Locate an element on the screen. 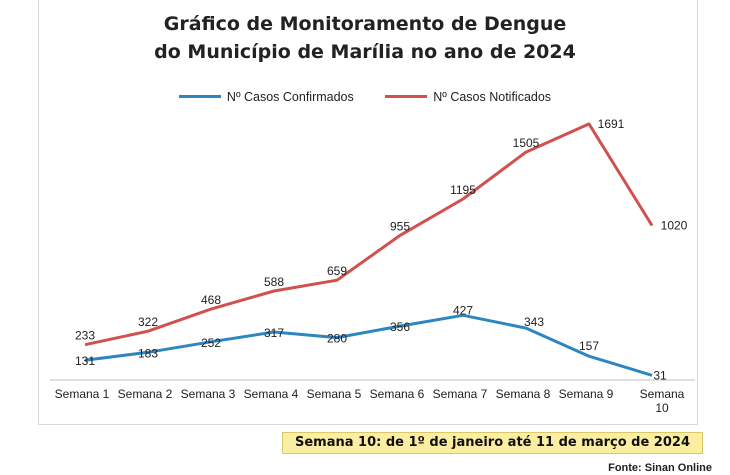  title-line-2: do Município de Marília no ano de 2024 is located at coordinates (365, 52).